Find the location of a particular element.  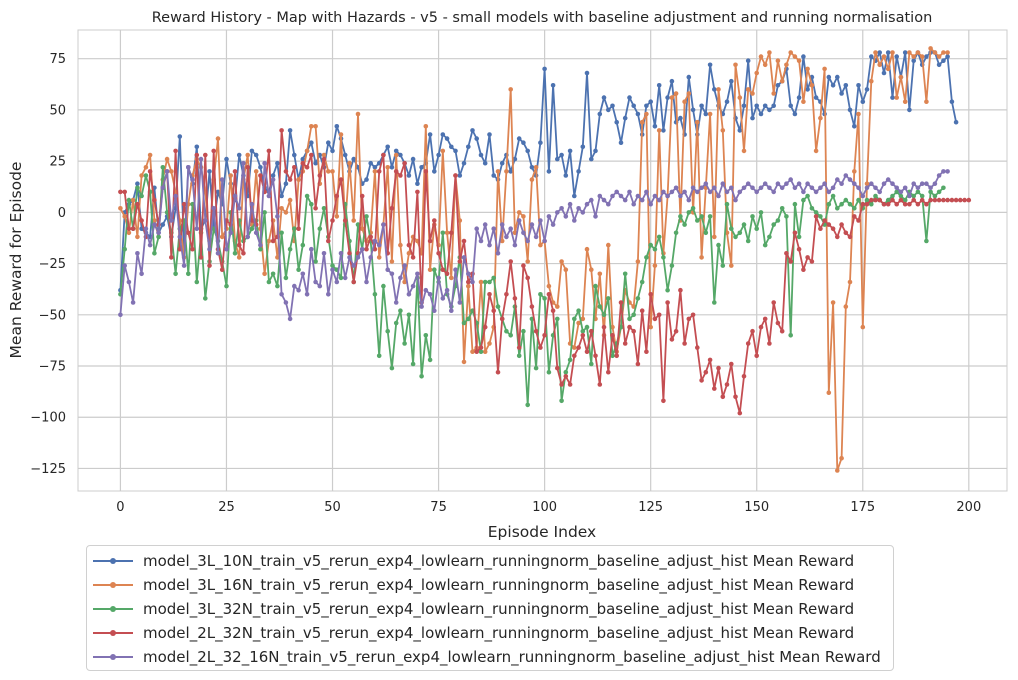

y-tick-label: −50 is located at coordinates (52, 315).